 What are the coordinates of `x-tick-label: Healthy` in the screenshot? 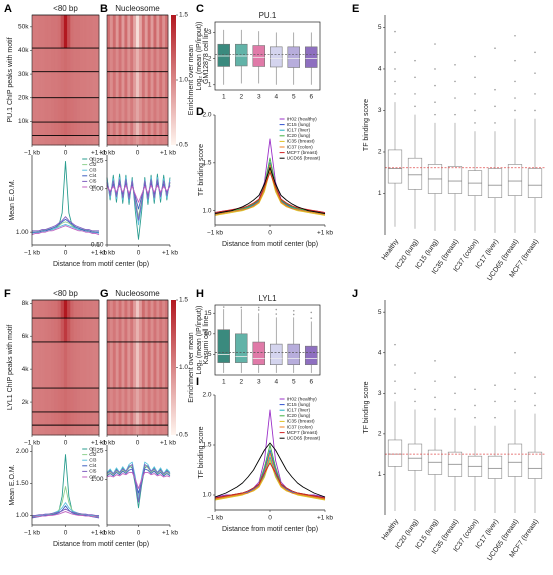 It's located at (391, 530).